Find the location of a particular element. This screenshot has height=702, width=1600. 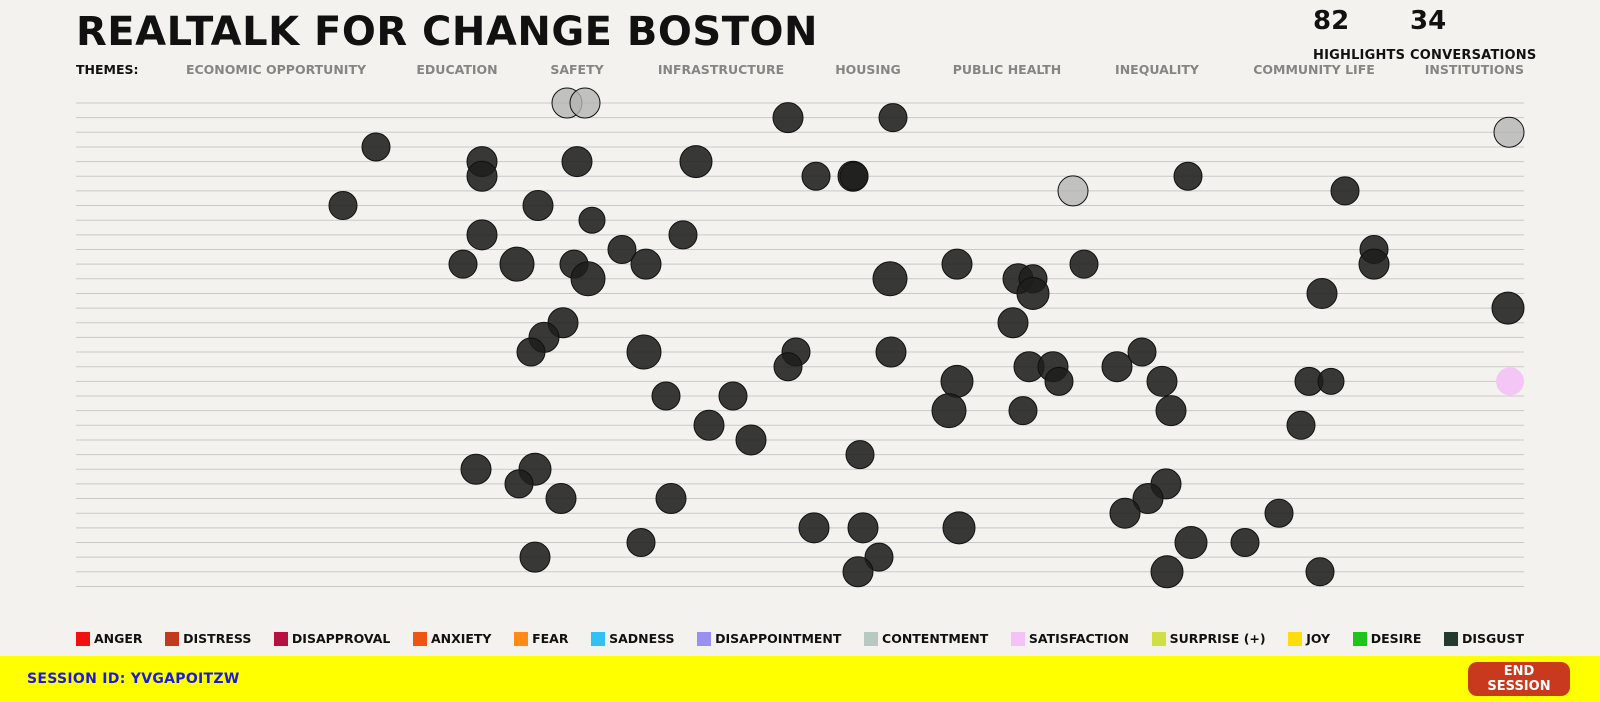

conversations-stat: 34 CONVERSATIONS is located at coordinates (1473, 34).